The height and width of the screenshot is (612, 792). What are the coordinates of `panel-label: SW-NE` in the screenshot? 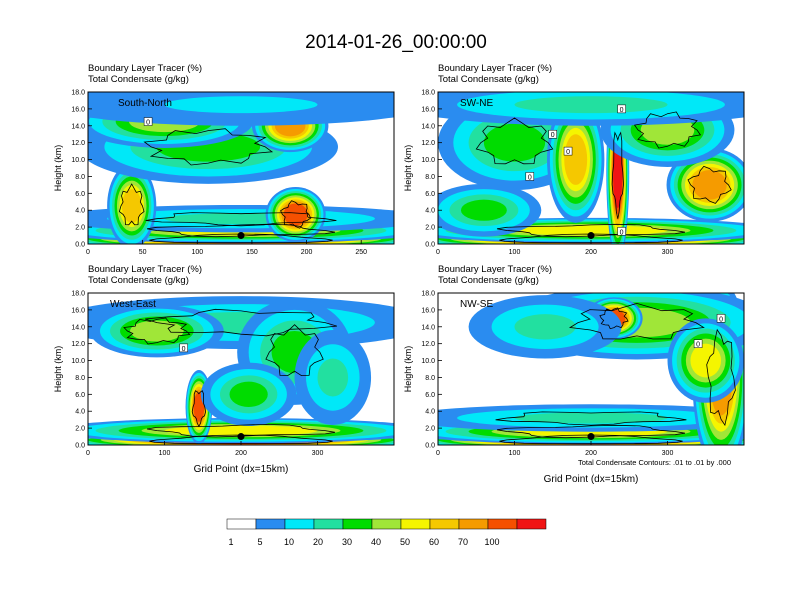 It's located at (476, 103).